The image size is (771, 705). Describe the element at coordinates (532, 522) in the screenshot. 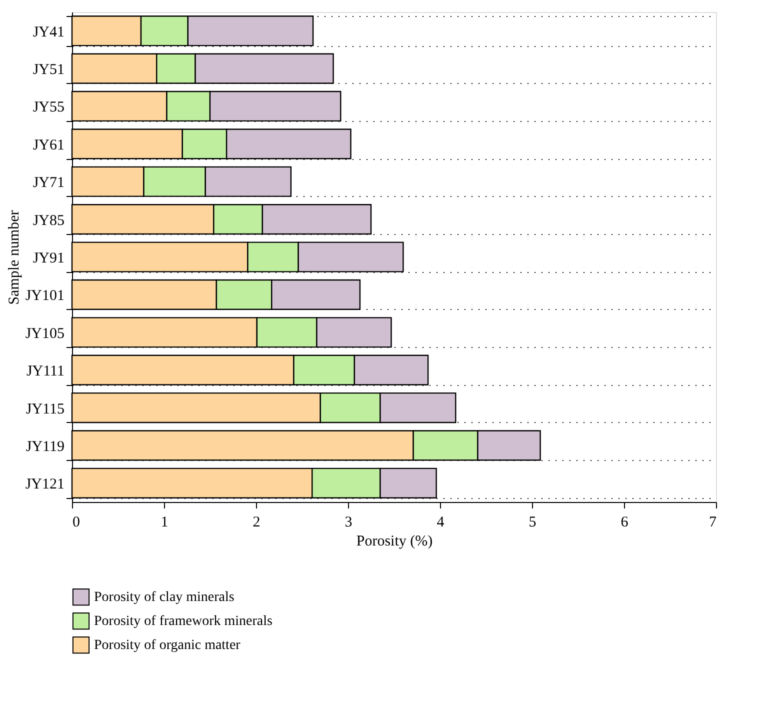

I see `x-tick-label: 5` at that location.